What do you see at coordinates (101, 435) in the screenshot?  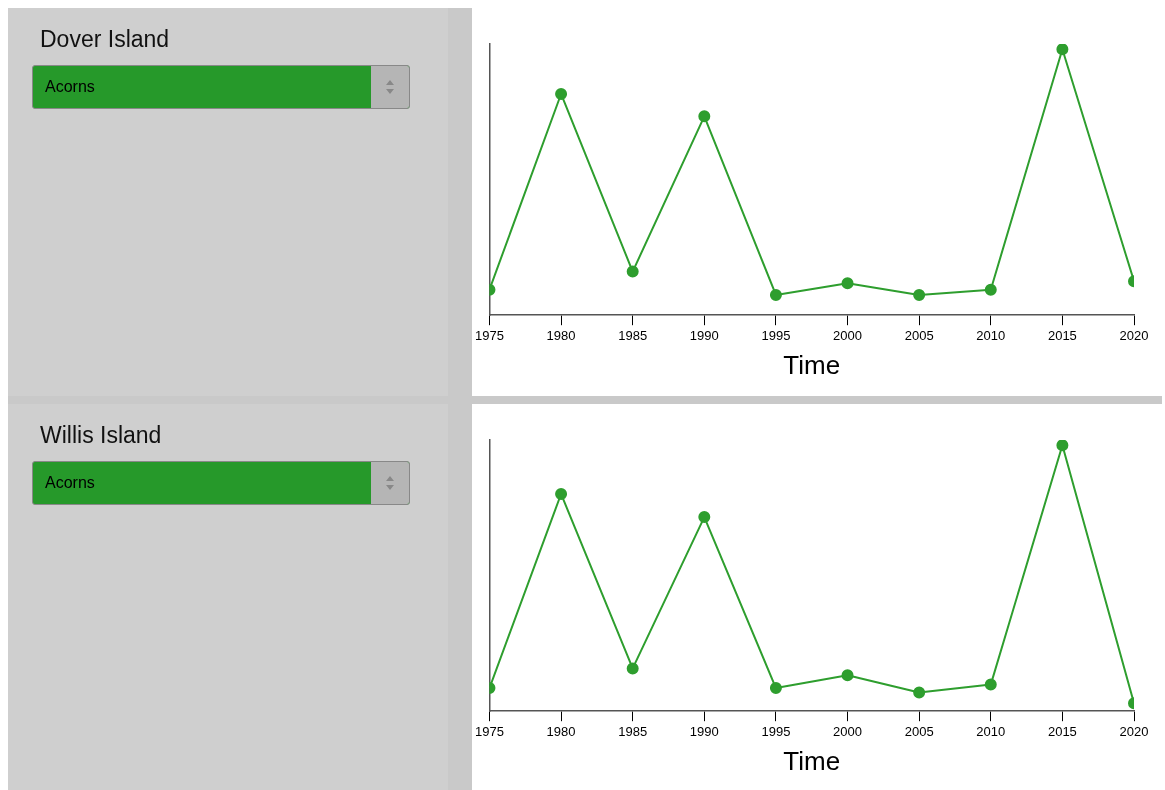 I see `text: Willis Island` at bounding box center [101, 435].